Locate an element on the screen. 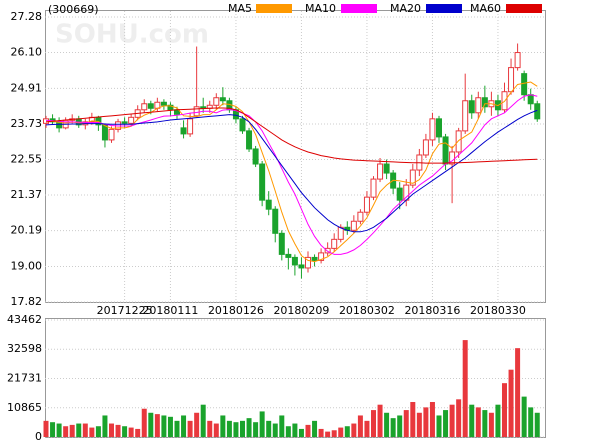 This screenshot has width=600, height=444. legend-label: MA60 is located at coordinates (485, 8).